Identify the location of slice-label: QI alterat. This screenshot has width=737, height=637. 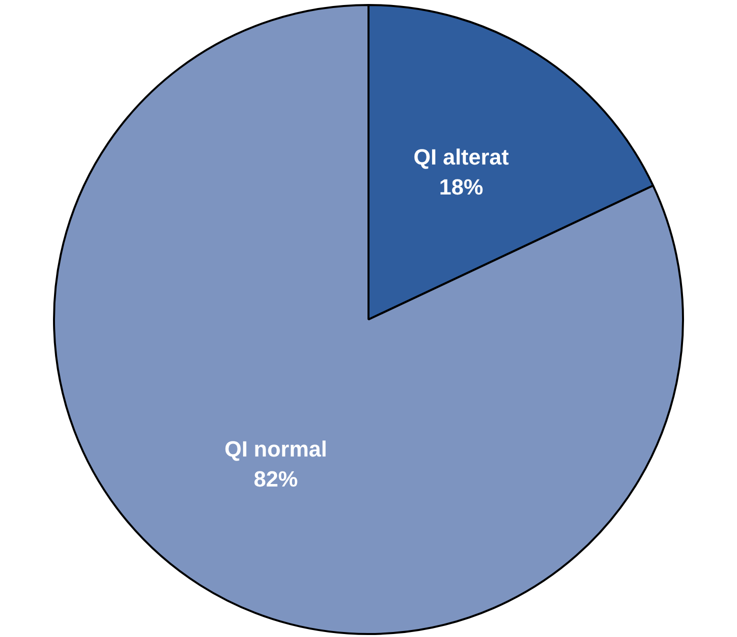
(461, 157).